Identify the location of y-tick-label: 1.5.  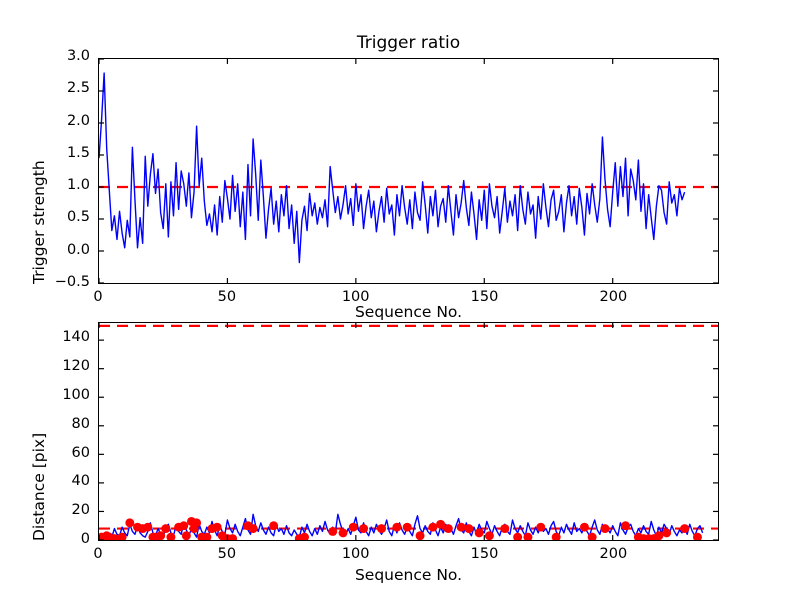
(78, 152).